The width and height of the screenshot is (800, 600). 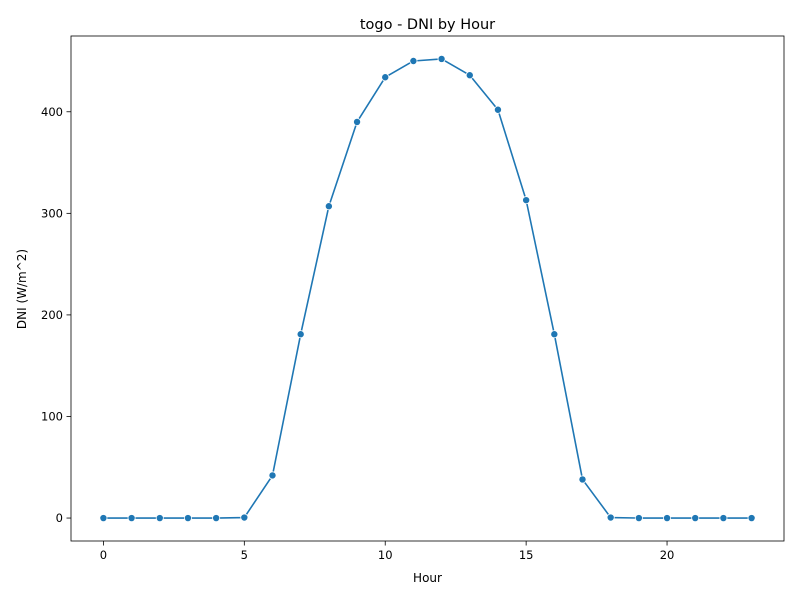 I want to click on x-axis-label: Hour, so click(x=427, y=578).